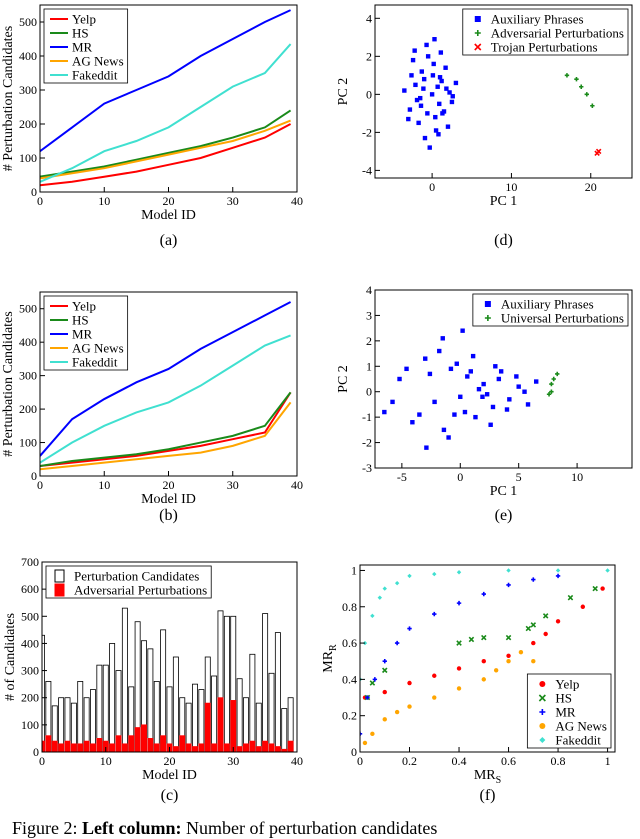 The height and width of the screenshot is (839, 640). I want to click on legend-label: Perturbation Candidates, so click(136, 576).